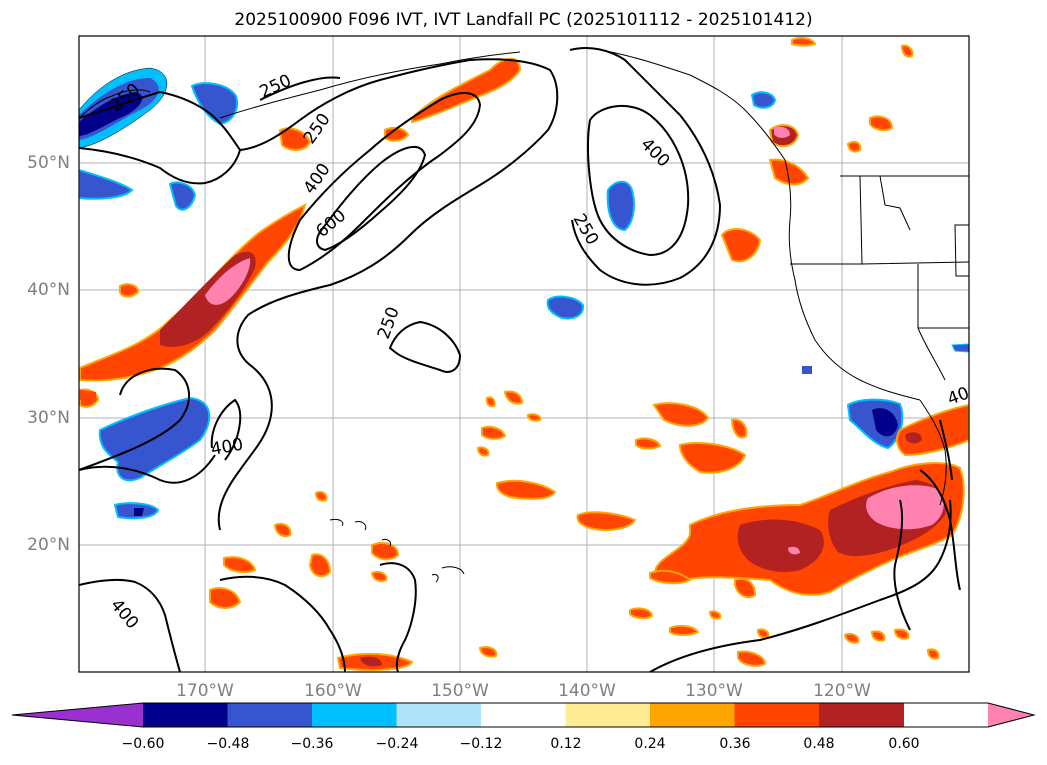 Image resolution: width=1047 pixels, height=765 pixels. I want to click on colorbar-tick-label: −0.12, so click(481, 744).